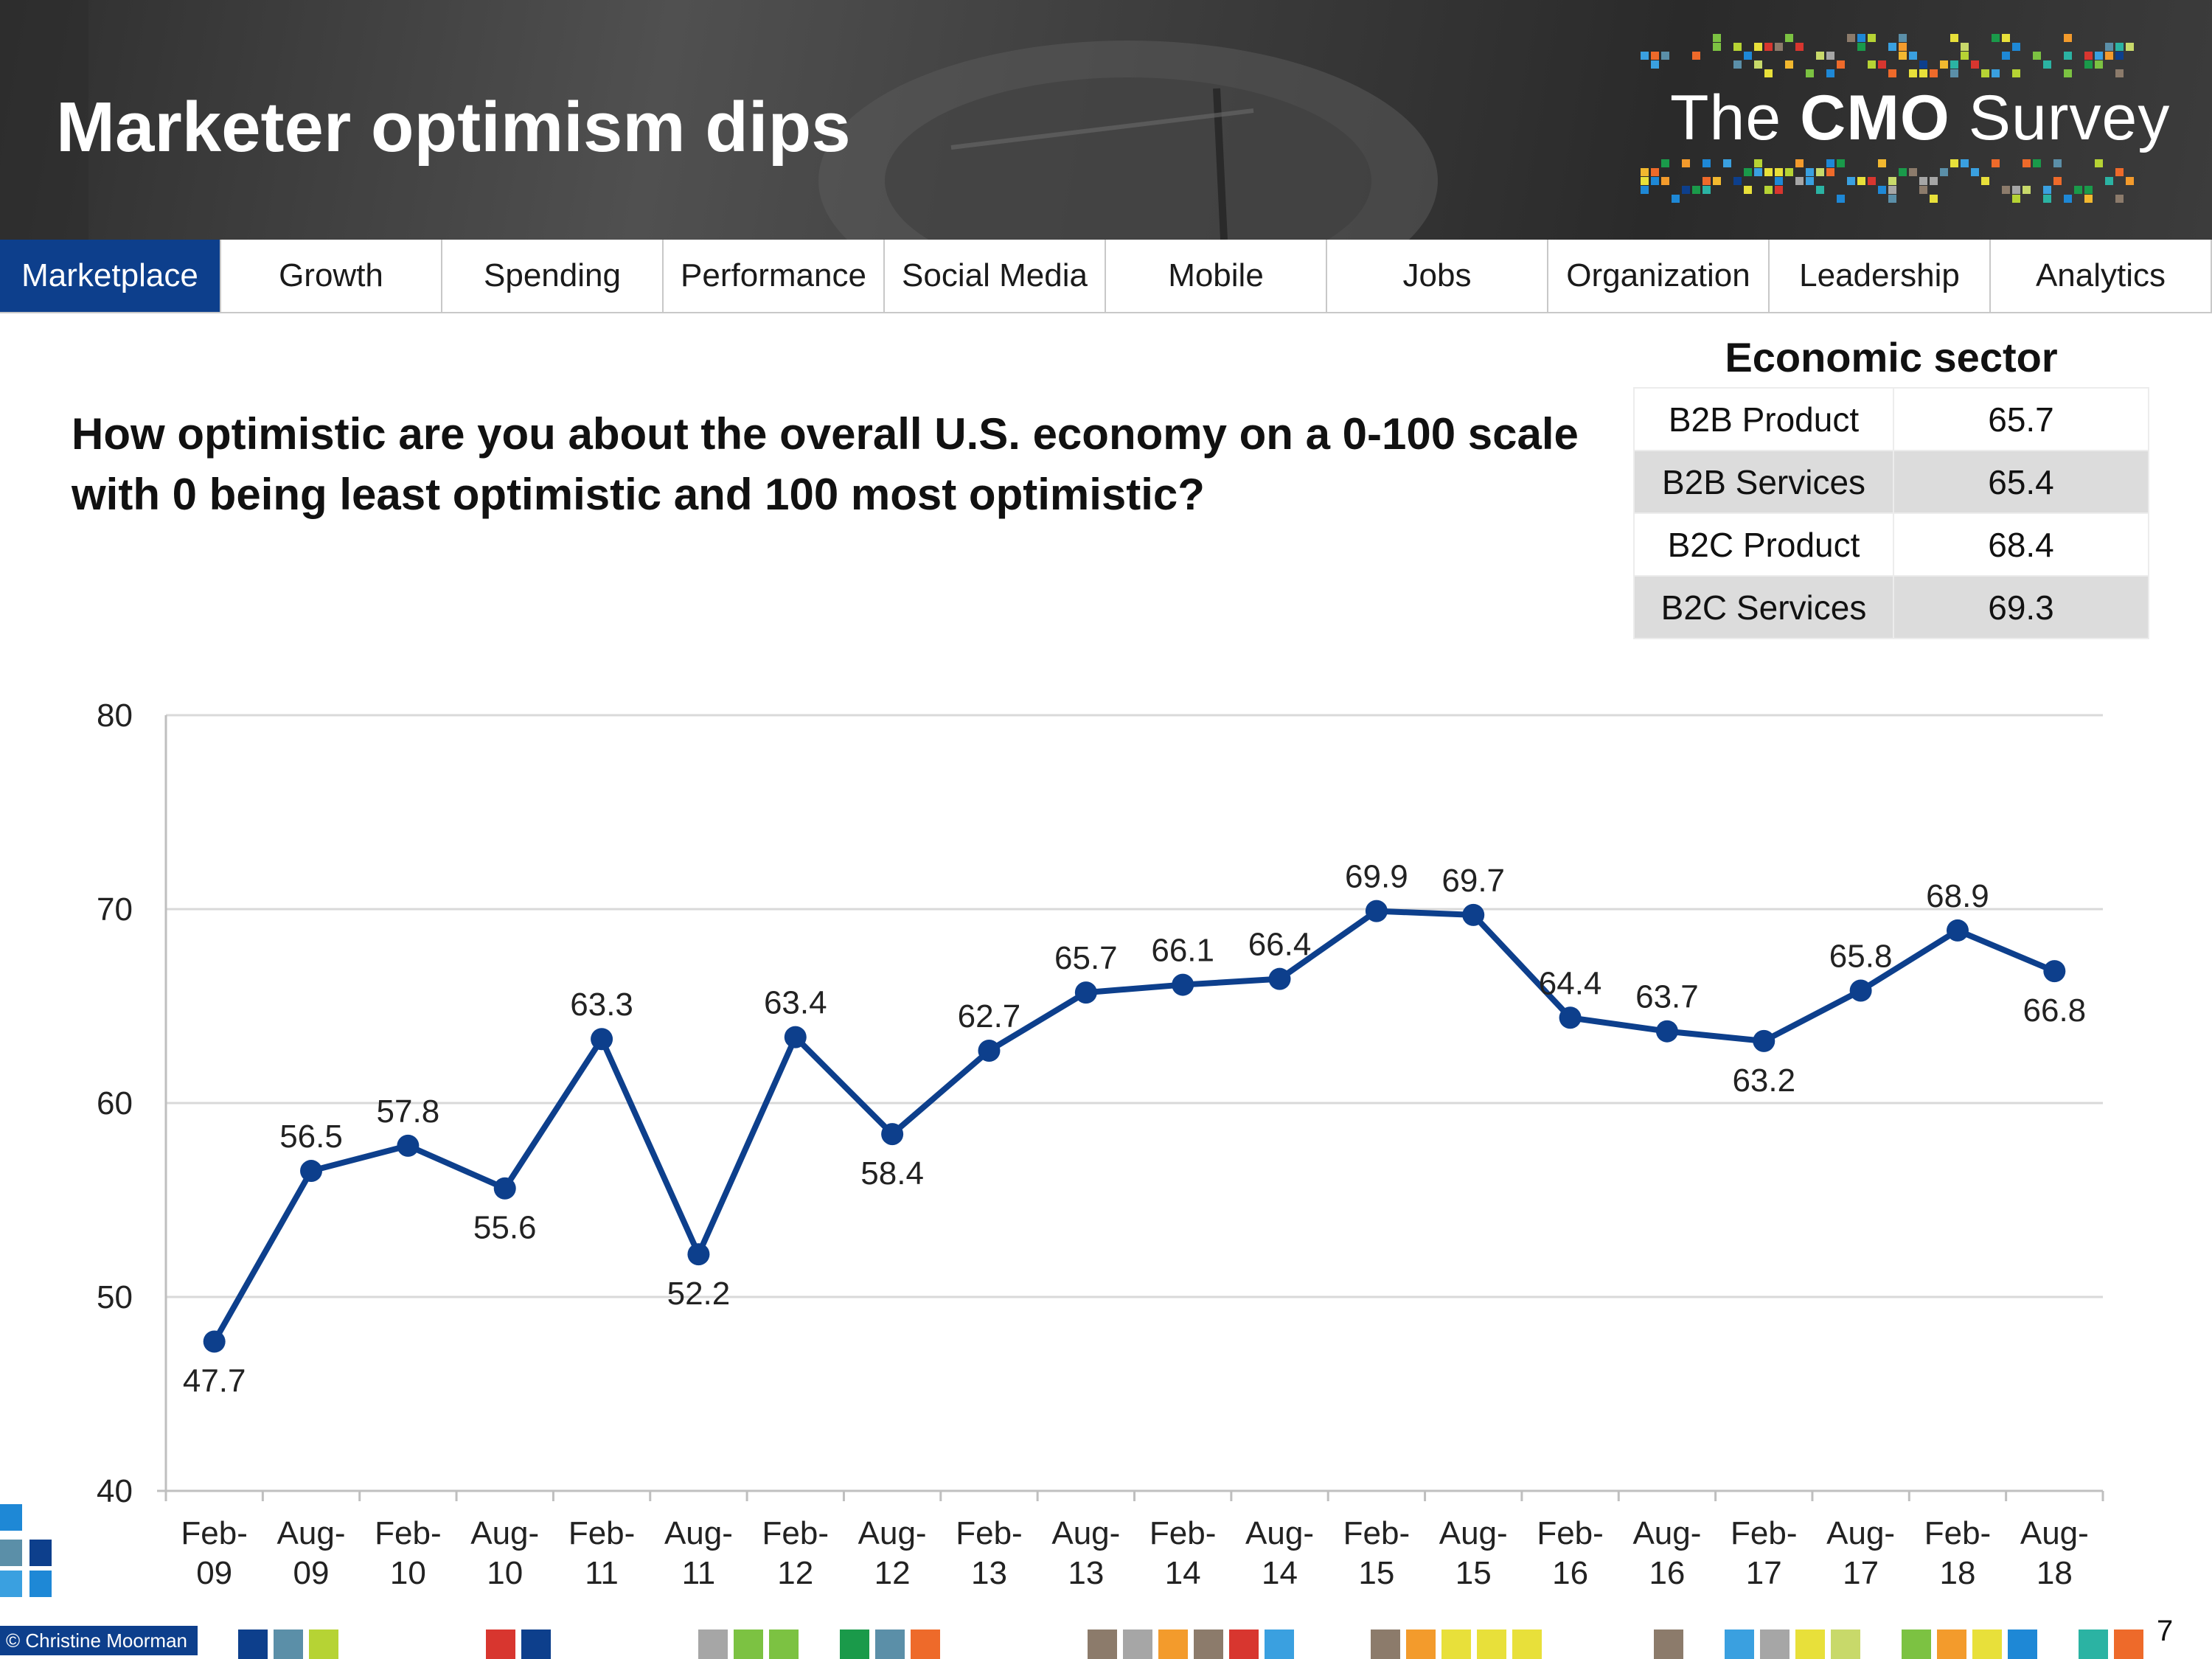  Describe the element at coordinates (892, 1173) in the screenshot. I see `data-label: 58.4` at that location.